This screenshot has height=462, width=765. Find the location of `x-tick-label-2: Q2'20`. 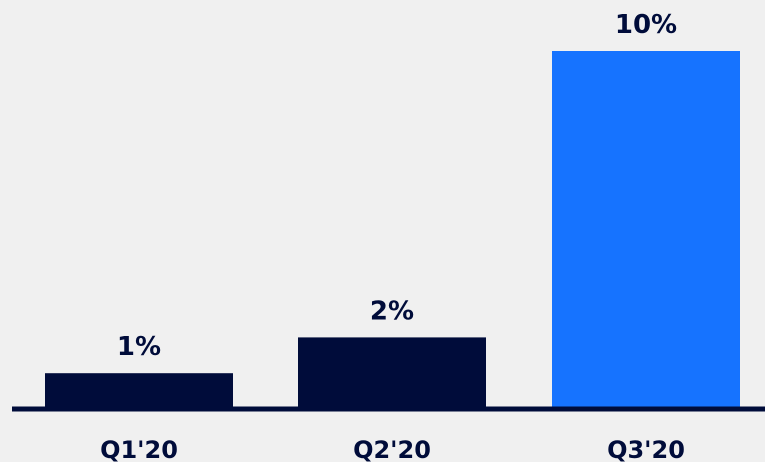

x-tick-label-2: Q2'20 is located at coordinates (392, 449).